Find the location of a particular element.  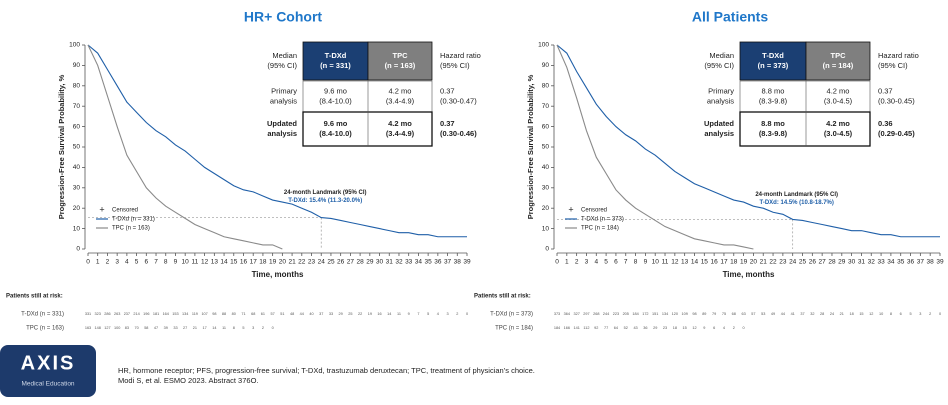

risk-value: 32 is located at coordinates (812, 314).